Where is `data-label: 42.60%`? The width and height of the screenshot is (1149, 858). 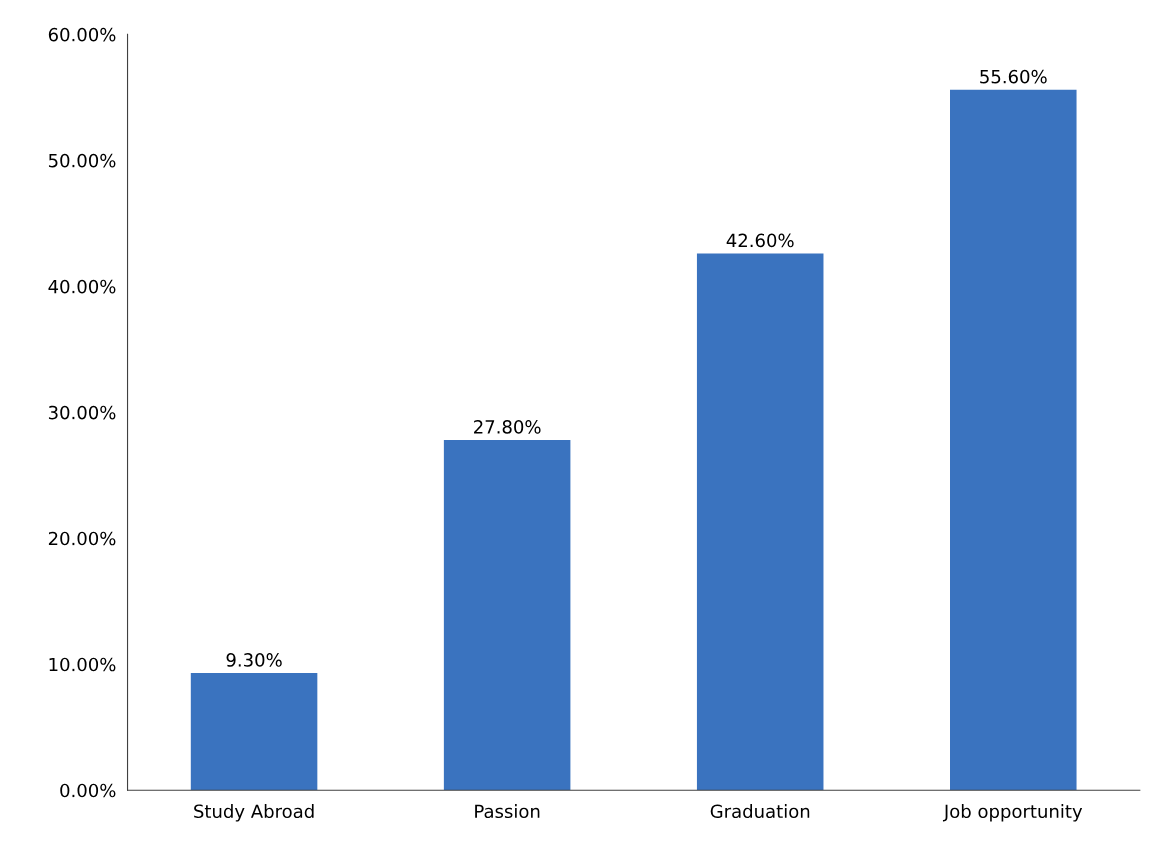
data-label: 42.60% is located at coordinates (760, 240).